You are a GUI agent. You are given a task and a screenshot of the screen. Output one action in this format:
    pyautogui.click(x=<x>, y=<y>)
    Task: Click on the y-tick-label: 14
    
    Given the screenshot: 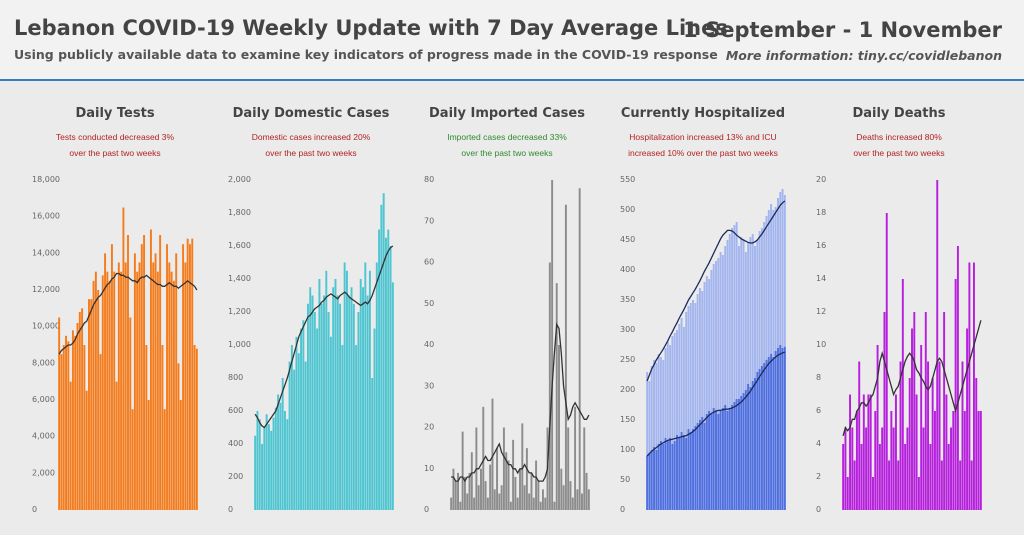 What is the action you would take?
    pyautogui.click(x=821, y=278)
    